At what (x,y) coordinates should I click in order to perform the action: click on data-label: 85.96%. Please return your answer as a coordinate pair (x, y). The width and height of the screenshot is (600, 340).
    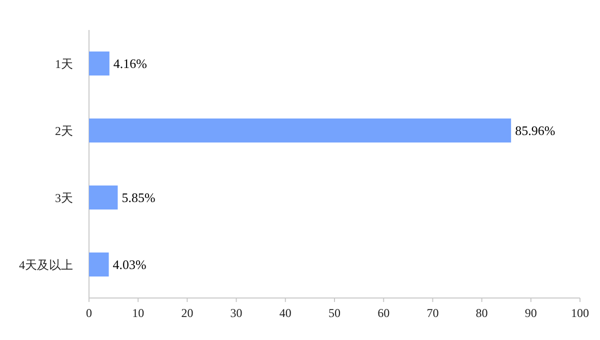
    Looking at the image, I should click on (535, 130).